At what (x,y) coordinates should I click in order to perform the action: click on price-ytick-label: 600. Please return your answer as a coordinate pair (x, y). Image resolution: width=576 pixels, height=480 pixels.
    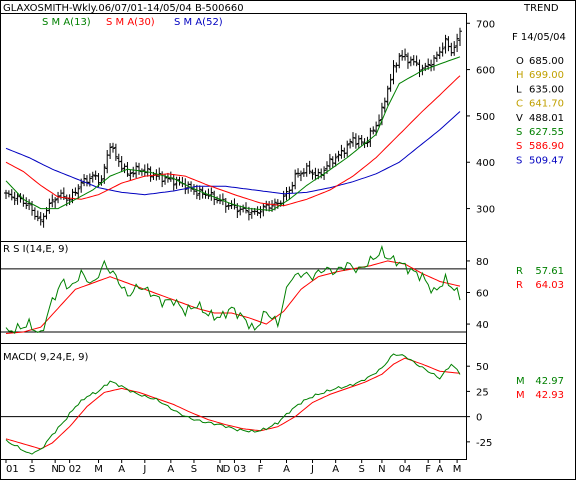
    Looking at the image, I should click on (485, 71).